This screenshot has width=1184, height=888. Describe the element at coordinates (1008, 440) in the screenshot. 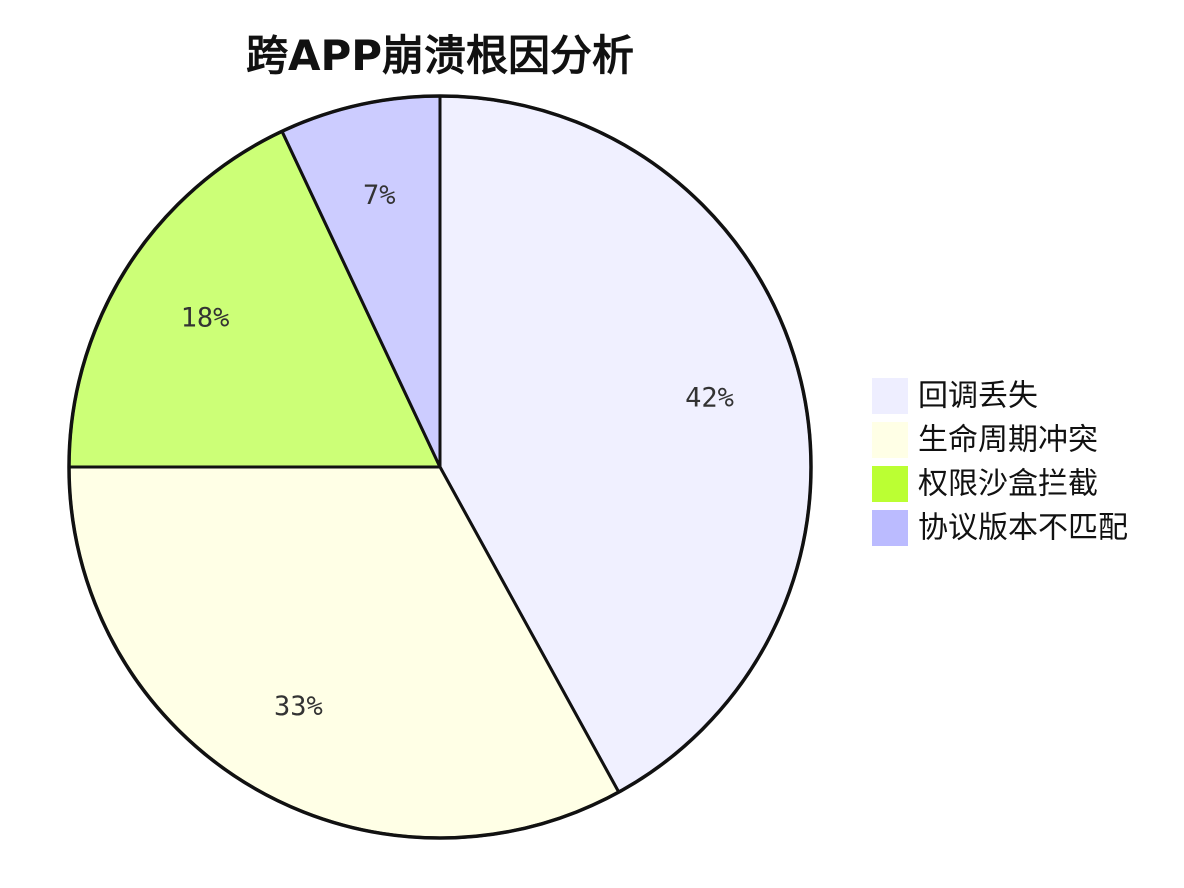

I see `legend-label: 生命周期冲突` at that location.